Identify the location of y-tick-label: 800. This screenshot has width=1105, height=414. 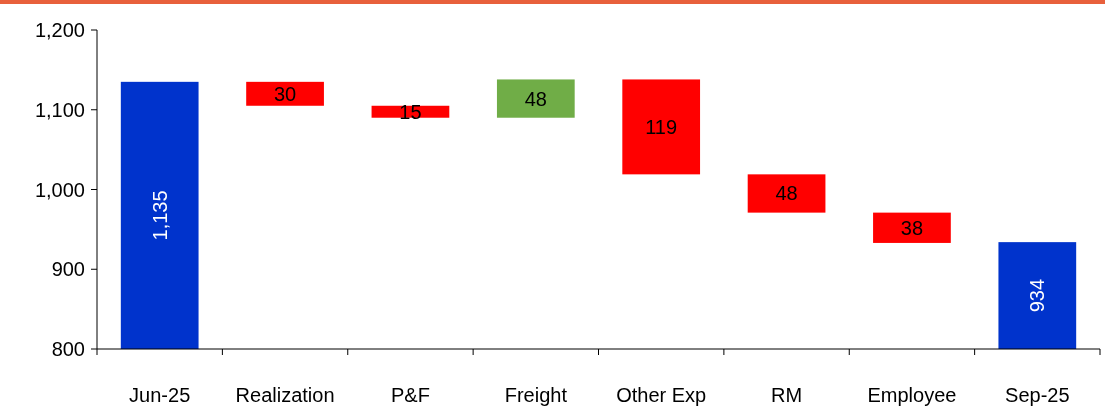
(68, 349).